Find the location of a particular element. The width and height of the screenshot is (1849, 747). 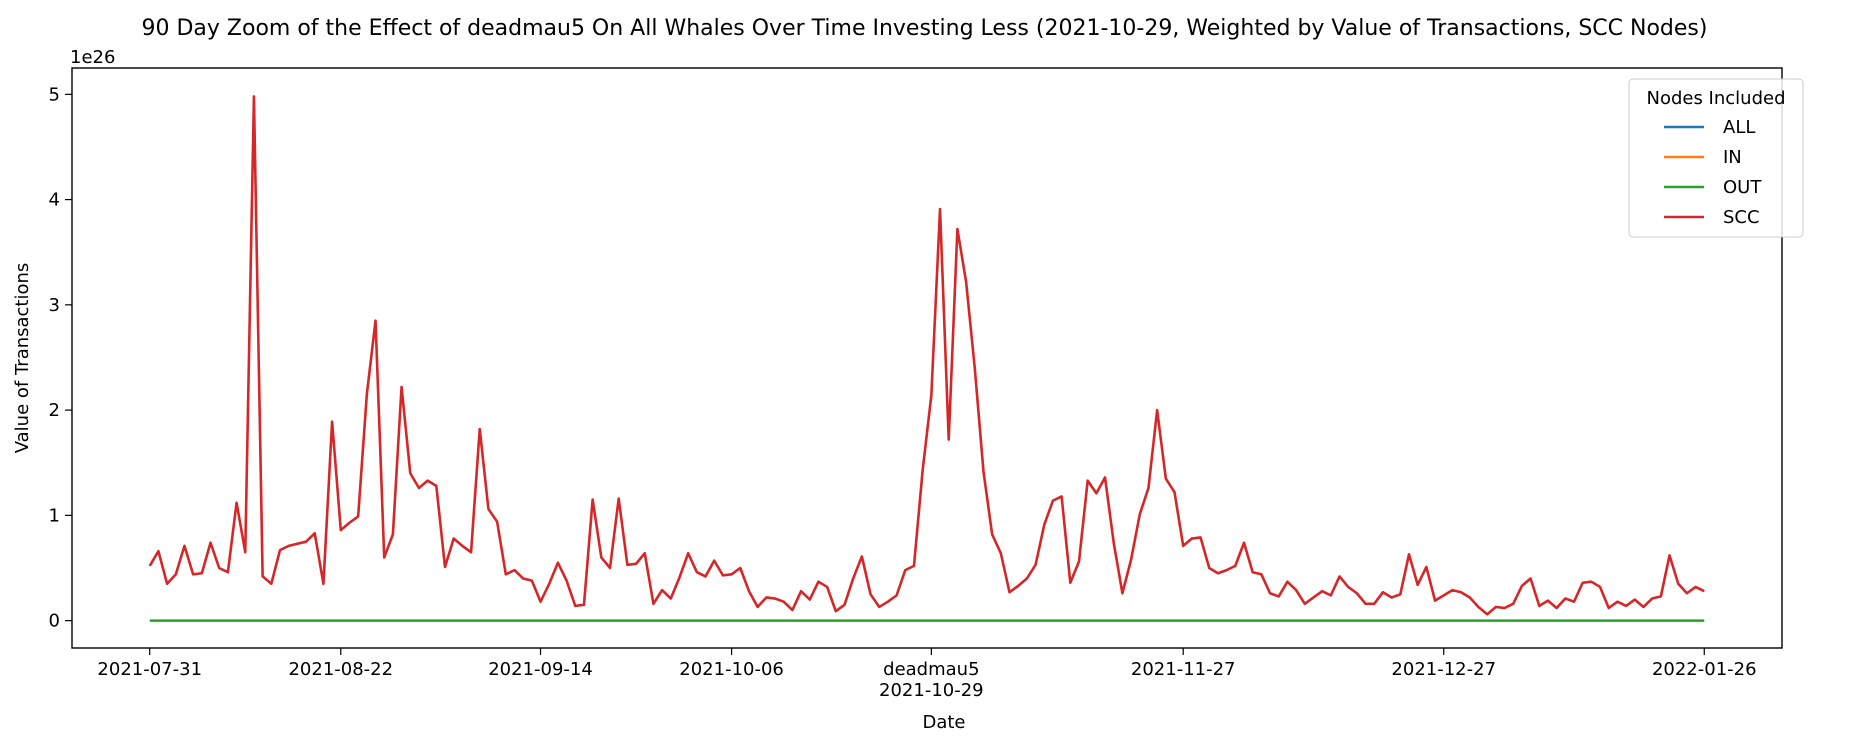

legend-box is located at coordinates (1716, 158).